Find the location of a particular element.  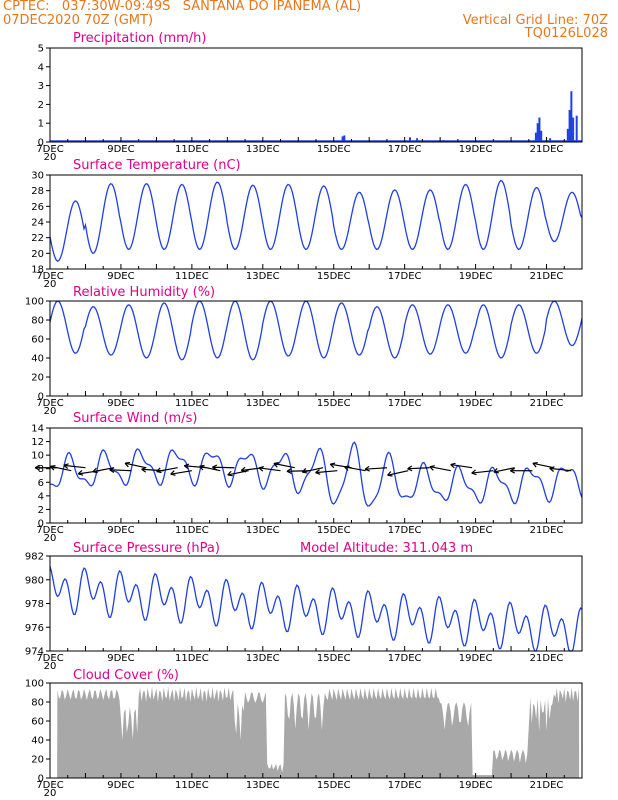

temp-line is located at coordinates (316, 220).